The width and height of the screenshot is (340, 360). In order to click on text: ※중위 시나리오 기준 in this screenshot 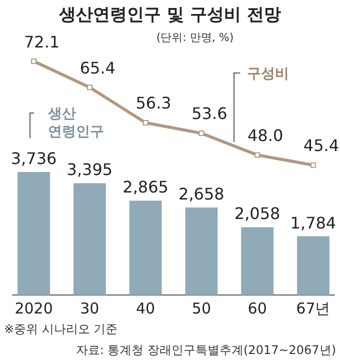, I will do `click(61, 329)`.